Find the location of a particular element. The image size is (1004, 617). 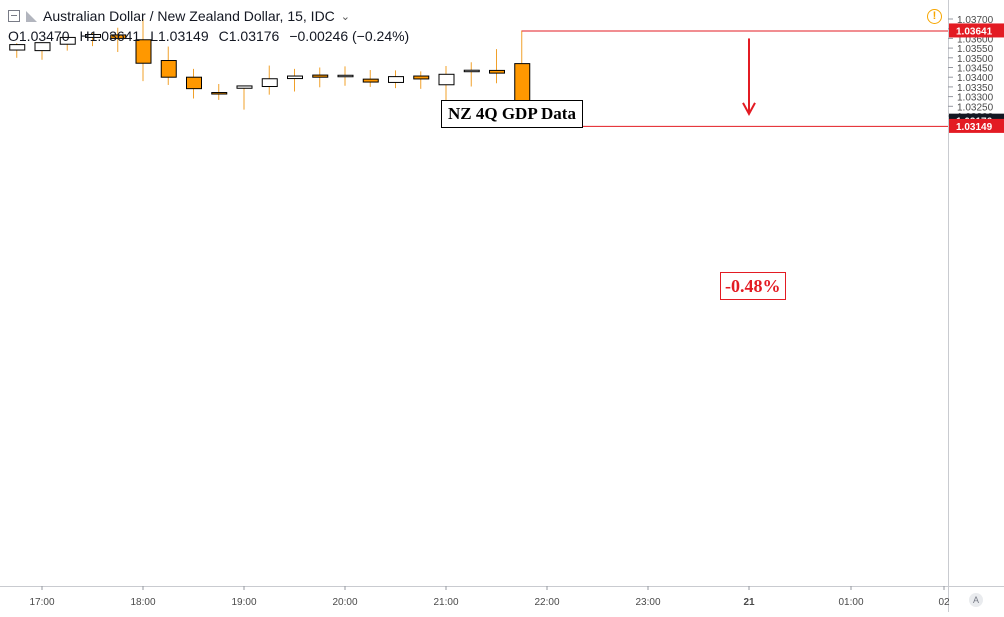

x-tick-label: 17:00 is located at coordinates (41, 602).